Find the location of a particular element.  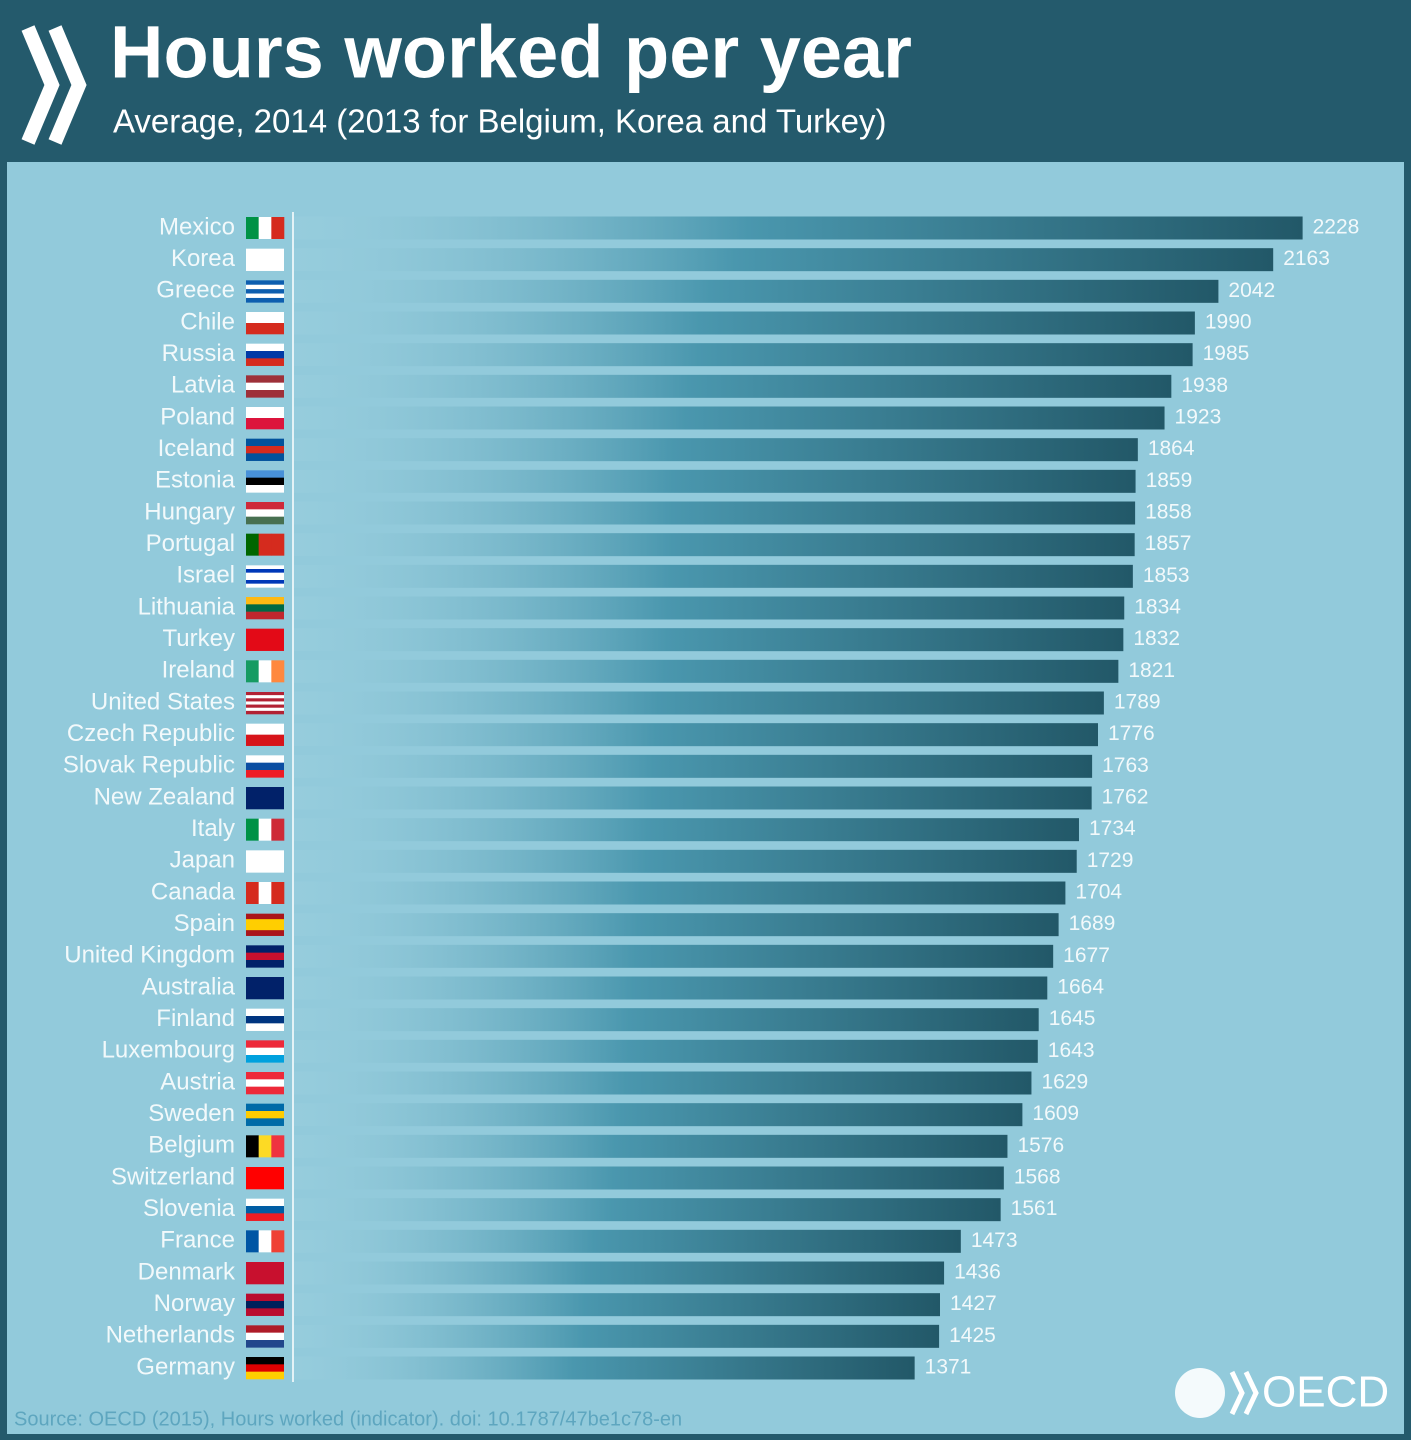

value-label: 1576 is located at coordinates (1040, 1145).